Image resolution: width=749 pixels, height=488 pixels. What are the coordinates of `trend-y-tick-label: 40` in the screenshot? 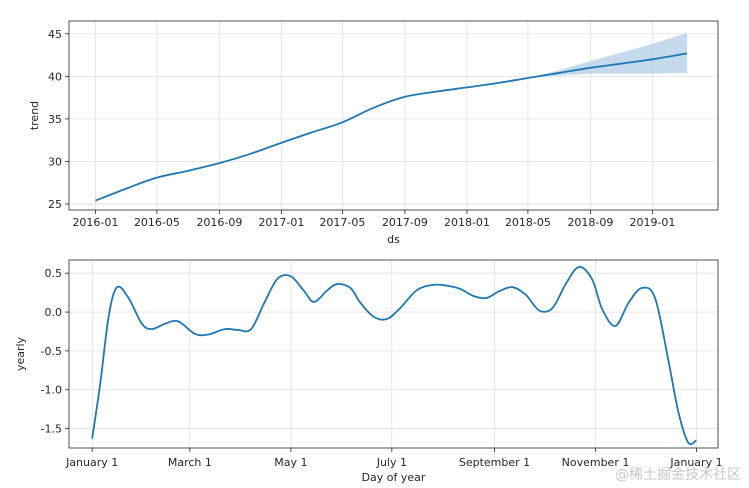 It's located at (55, 76).